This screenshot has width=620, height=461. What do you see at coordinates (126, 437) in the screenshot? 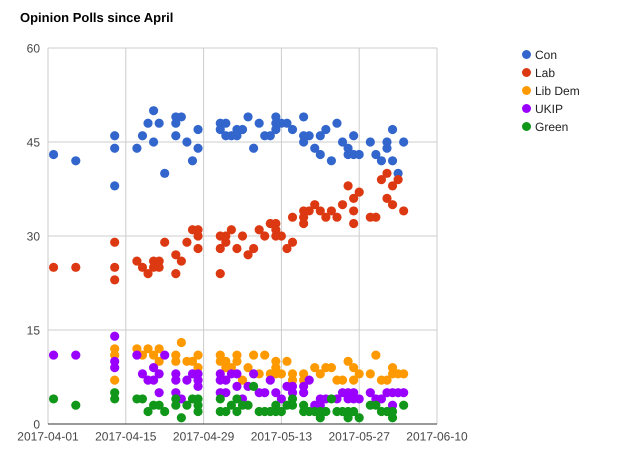
I see `x-tick-label: 2017-04-15` at bounding box center [126, 437].